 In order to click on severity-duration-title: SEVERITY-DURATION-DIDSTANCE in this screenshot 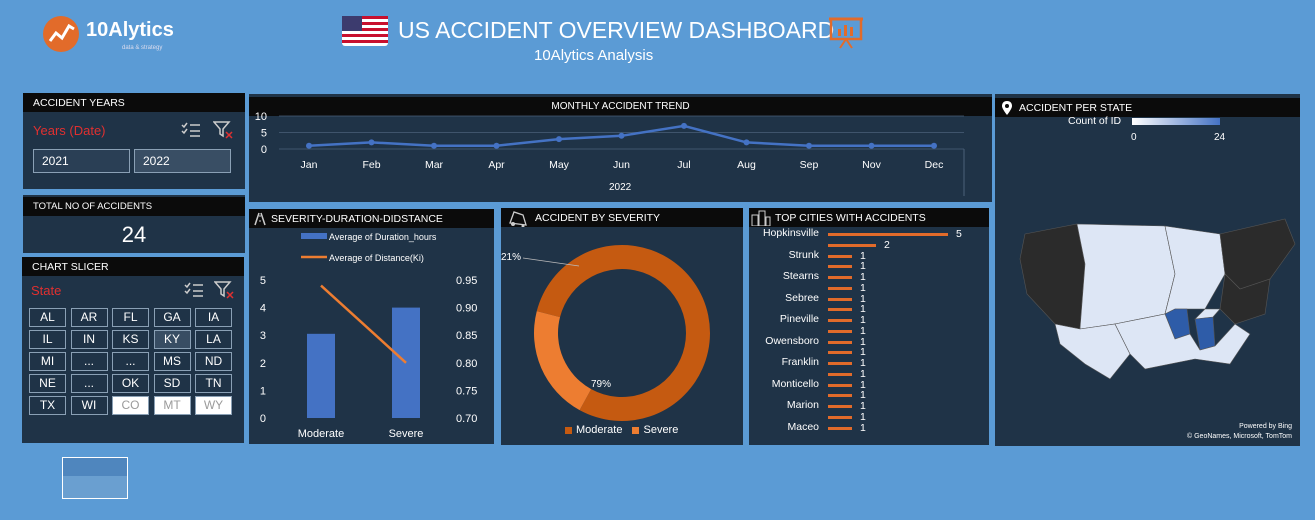, I will do `click(371, 218)`.